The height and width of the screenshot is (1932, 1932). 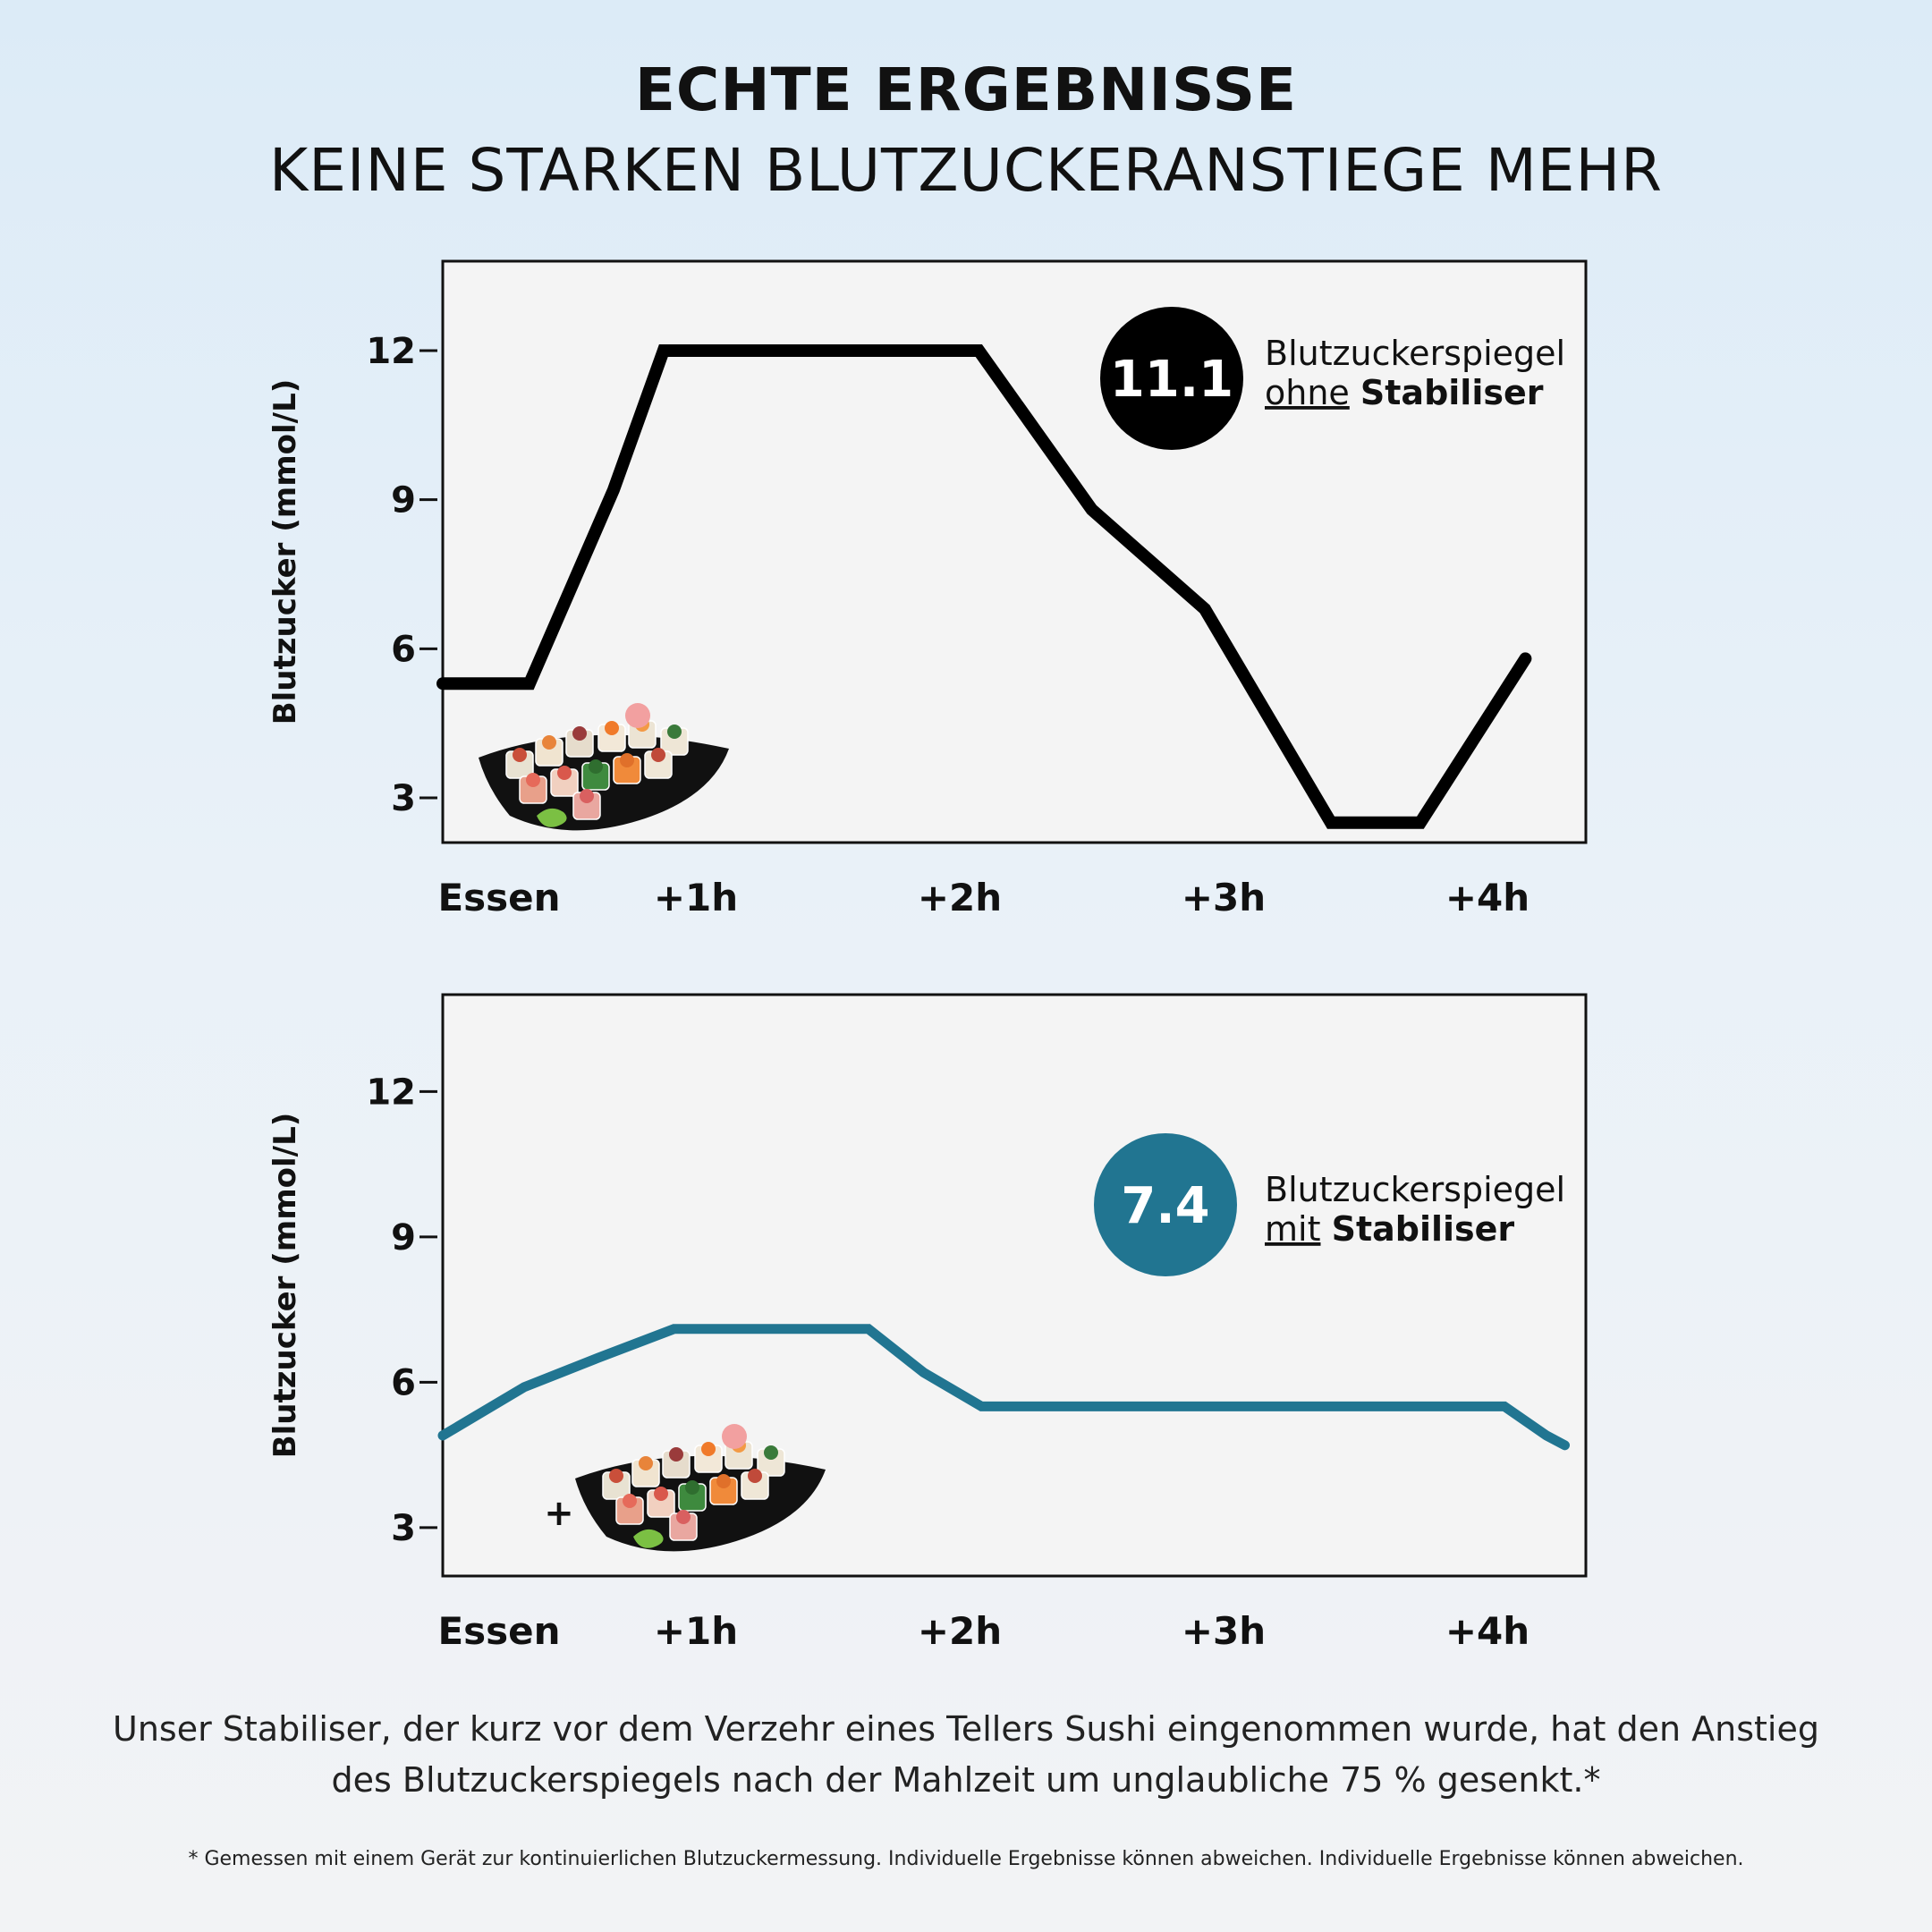 What do you see at coordinates (966, 170) in the screenshot?
I see `page-subtitle: KEINE STARKEN BLUTZUCKERANSTIEGE MEHR` at bounding box center [966, 170].